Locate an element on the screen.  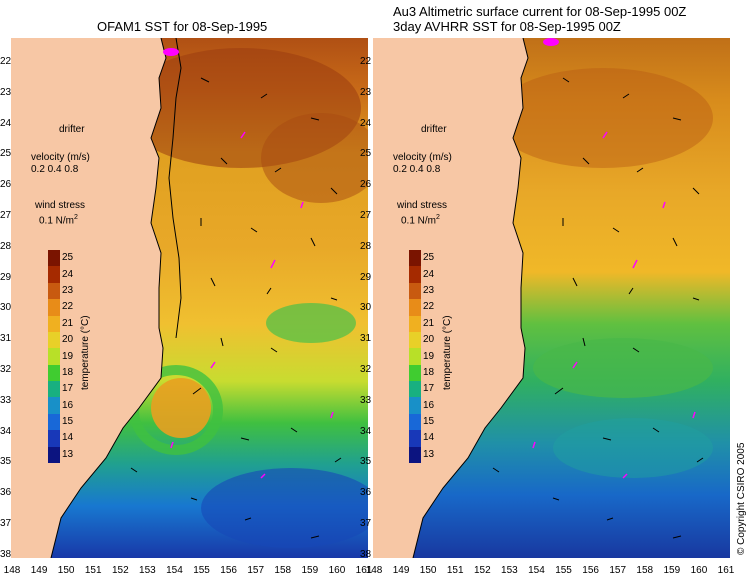
right-panel-title-line2: 3day AVHRR SST for 08-Sep-1995 00Z is located at coordinates (507, 26).